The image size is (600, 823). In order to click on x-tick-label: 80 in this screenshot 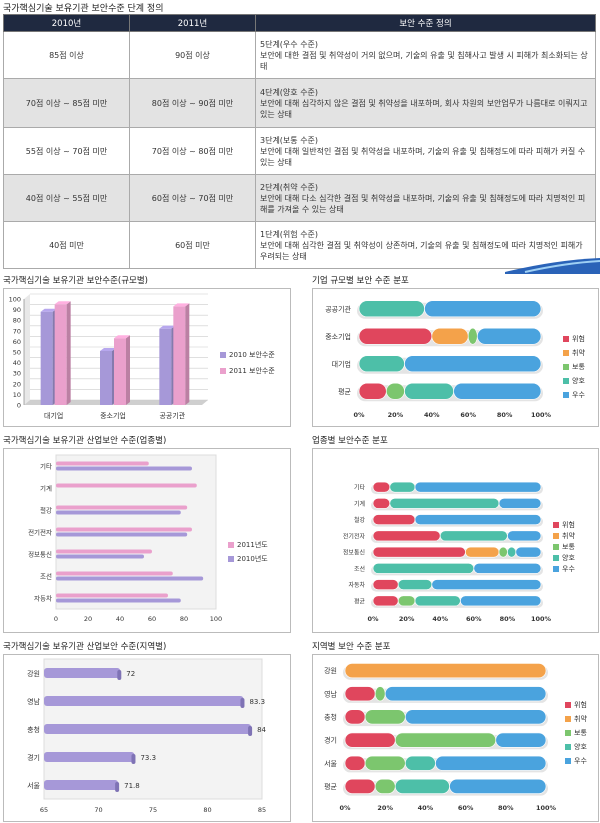, I will do `click(207, 810)`.